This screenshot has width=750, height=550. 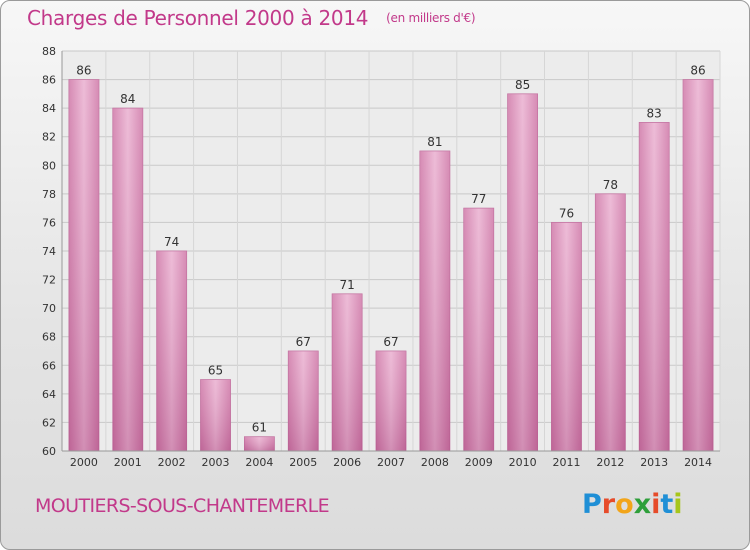 What do you see at coordinates (522, 85) in the screenshot?
I see `data-label: 85` at bounding box center [522, 85].